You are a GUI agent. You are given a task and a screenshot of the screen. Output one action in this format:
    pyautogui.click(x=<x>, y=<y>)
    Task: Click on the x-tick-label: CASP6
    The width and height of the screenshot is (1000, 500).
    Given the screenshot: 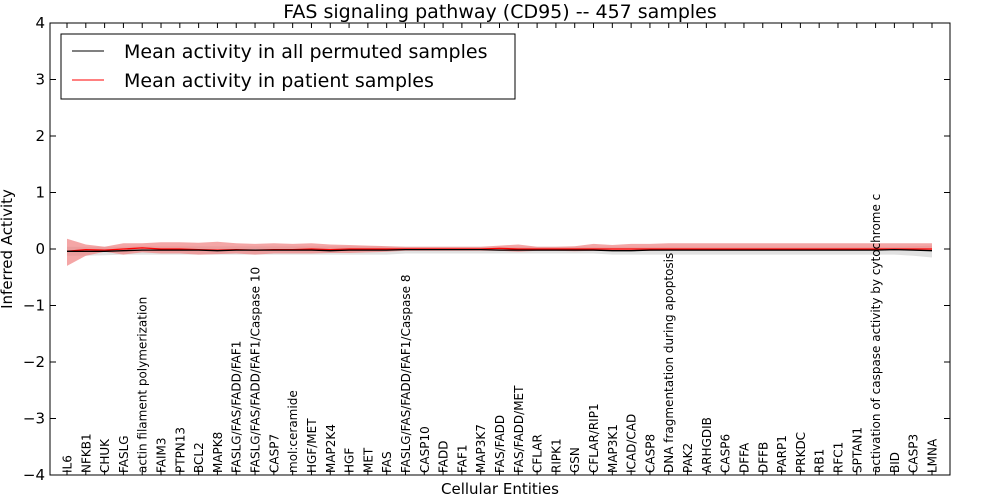 What is the action you would take?
    pyautogui.click(x=726, y=453)
    